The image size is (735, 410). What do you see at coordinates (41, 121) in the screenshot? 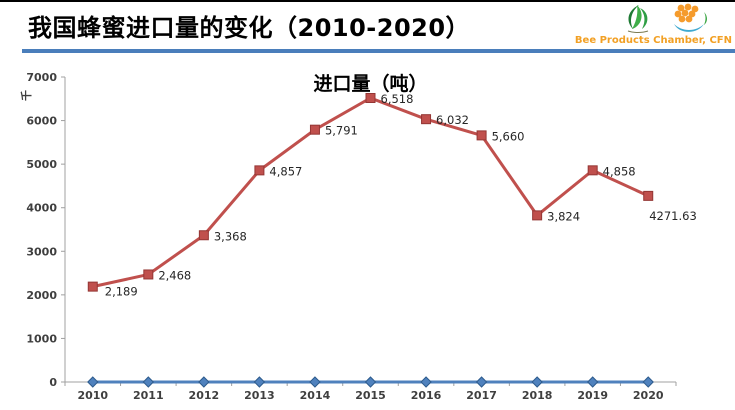
I see `svg-text: 6000` at bounding box center [41, 121].